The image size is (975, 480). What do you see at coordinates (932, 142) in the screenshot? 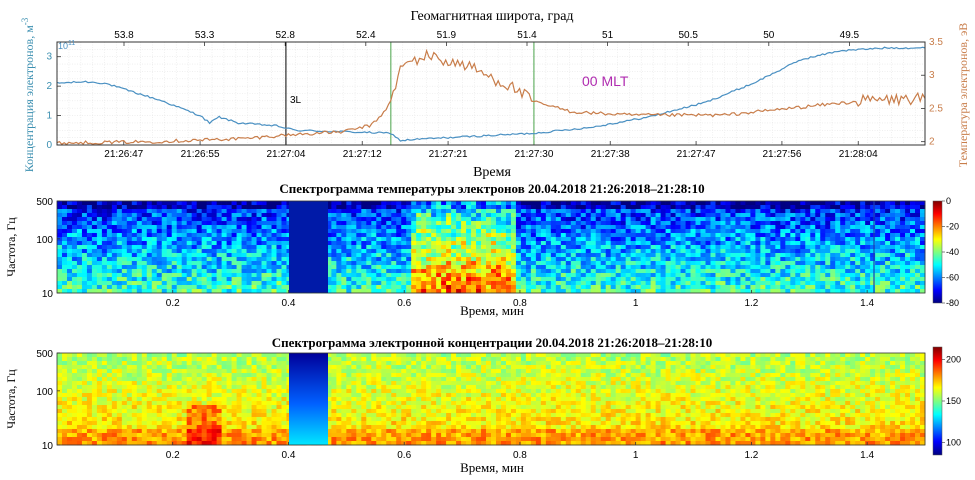
I see `y2-tick-label: 2` at bounding box center [932, 142].